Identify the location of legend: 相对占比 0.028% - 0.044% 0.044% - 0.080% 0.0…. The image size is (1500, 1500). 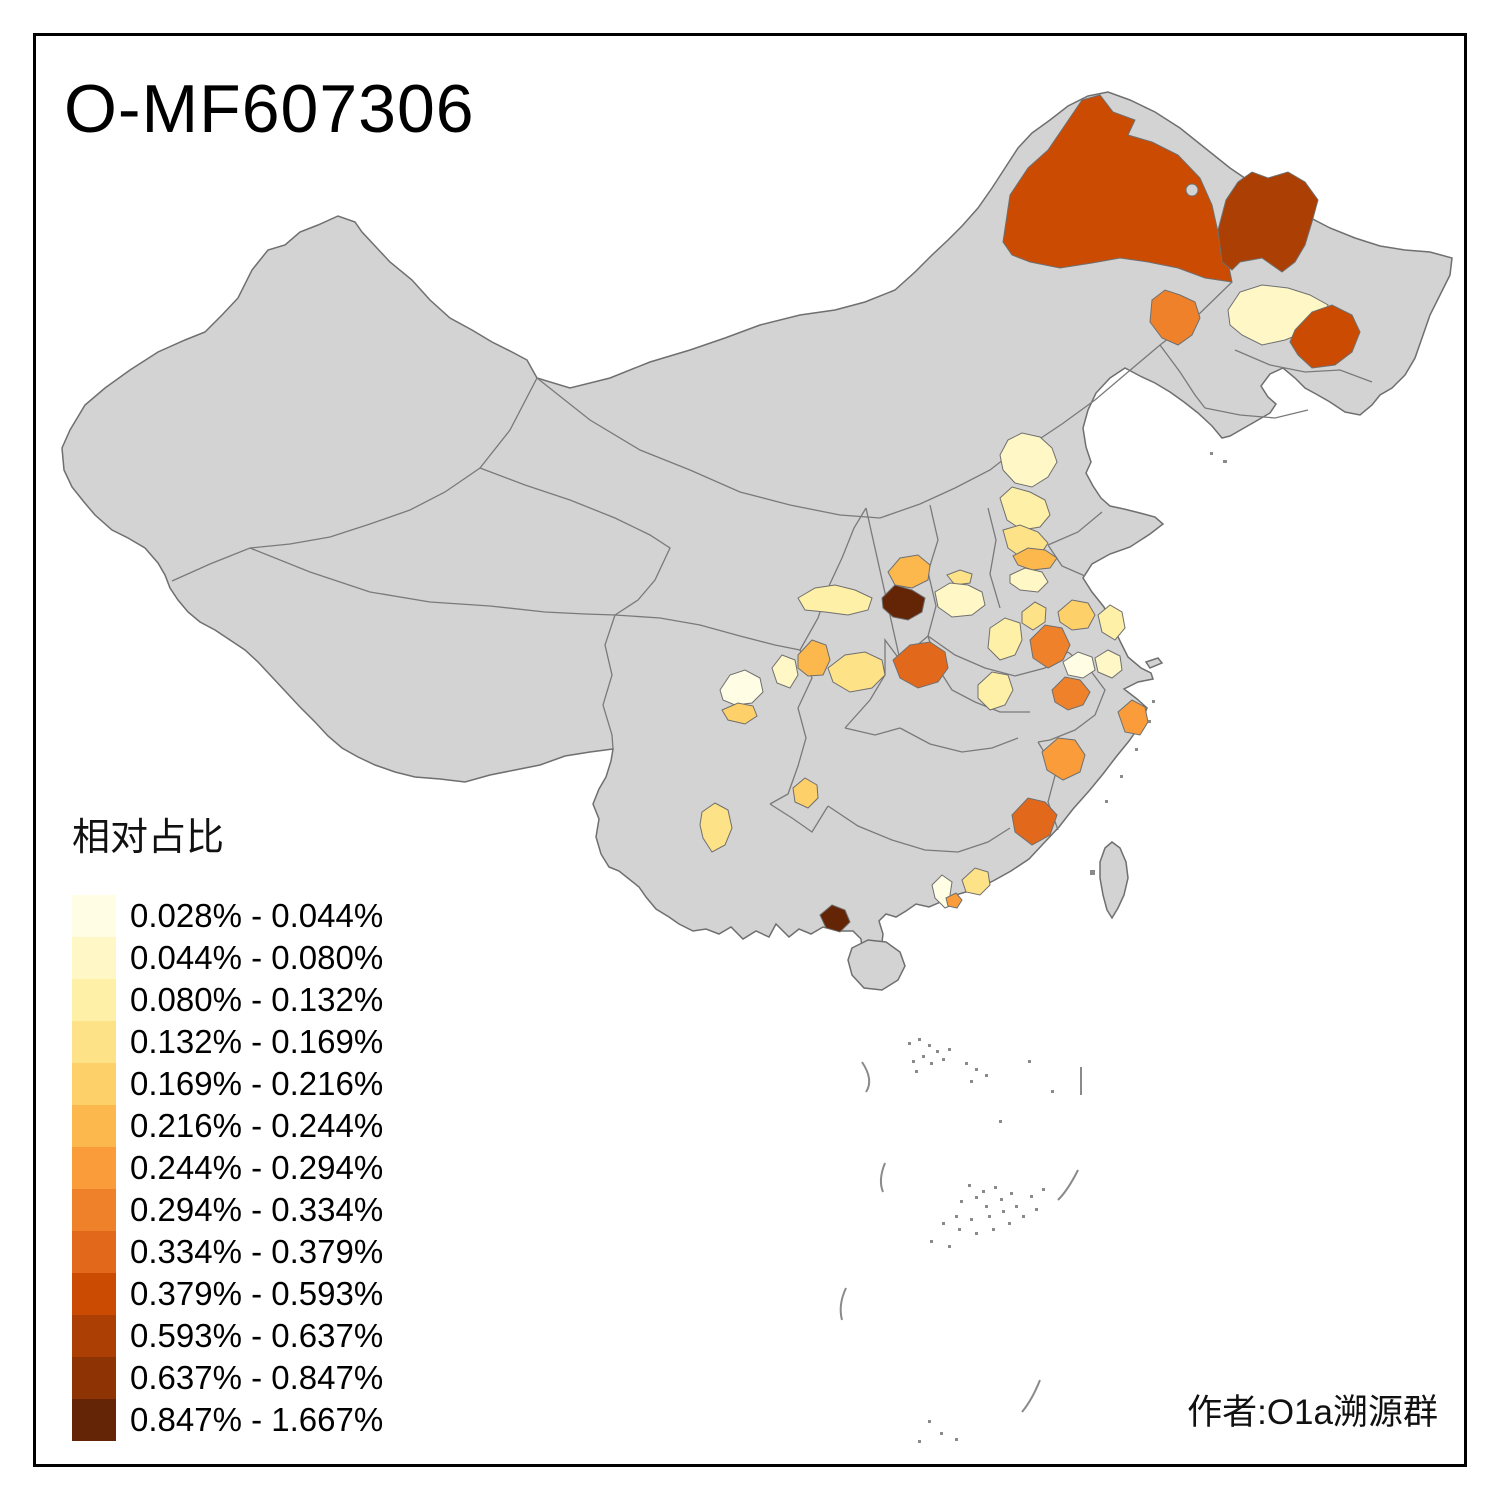
(227, 1123).